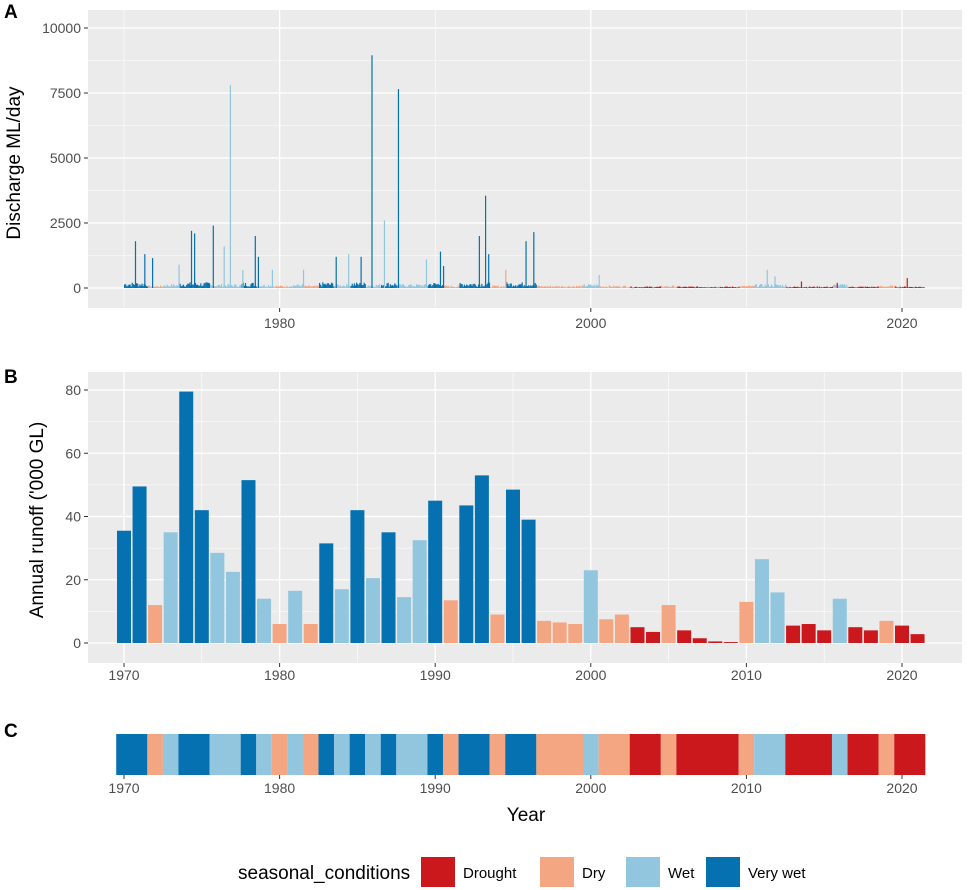 This screenshot has width=969, height=890. I want to click on panel-c-condition-strip: 1970 1980 1990 2000 2010 2020 Year, so click(517, 780).